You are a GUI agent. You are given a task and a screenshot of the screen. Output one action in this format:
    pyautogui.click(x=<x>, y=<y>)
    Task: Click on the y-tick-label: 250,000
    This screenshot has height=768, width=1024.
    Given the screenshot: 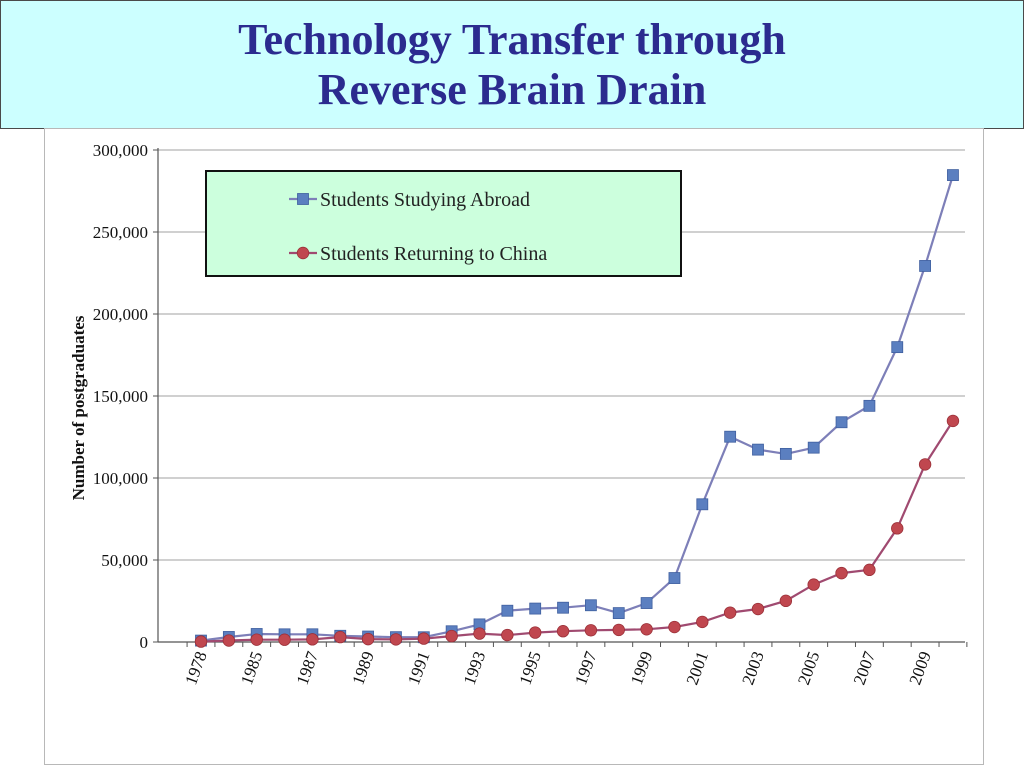 What is the action you would take?
    pyautogui.click(x=120, y=232)
    